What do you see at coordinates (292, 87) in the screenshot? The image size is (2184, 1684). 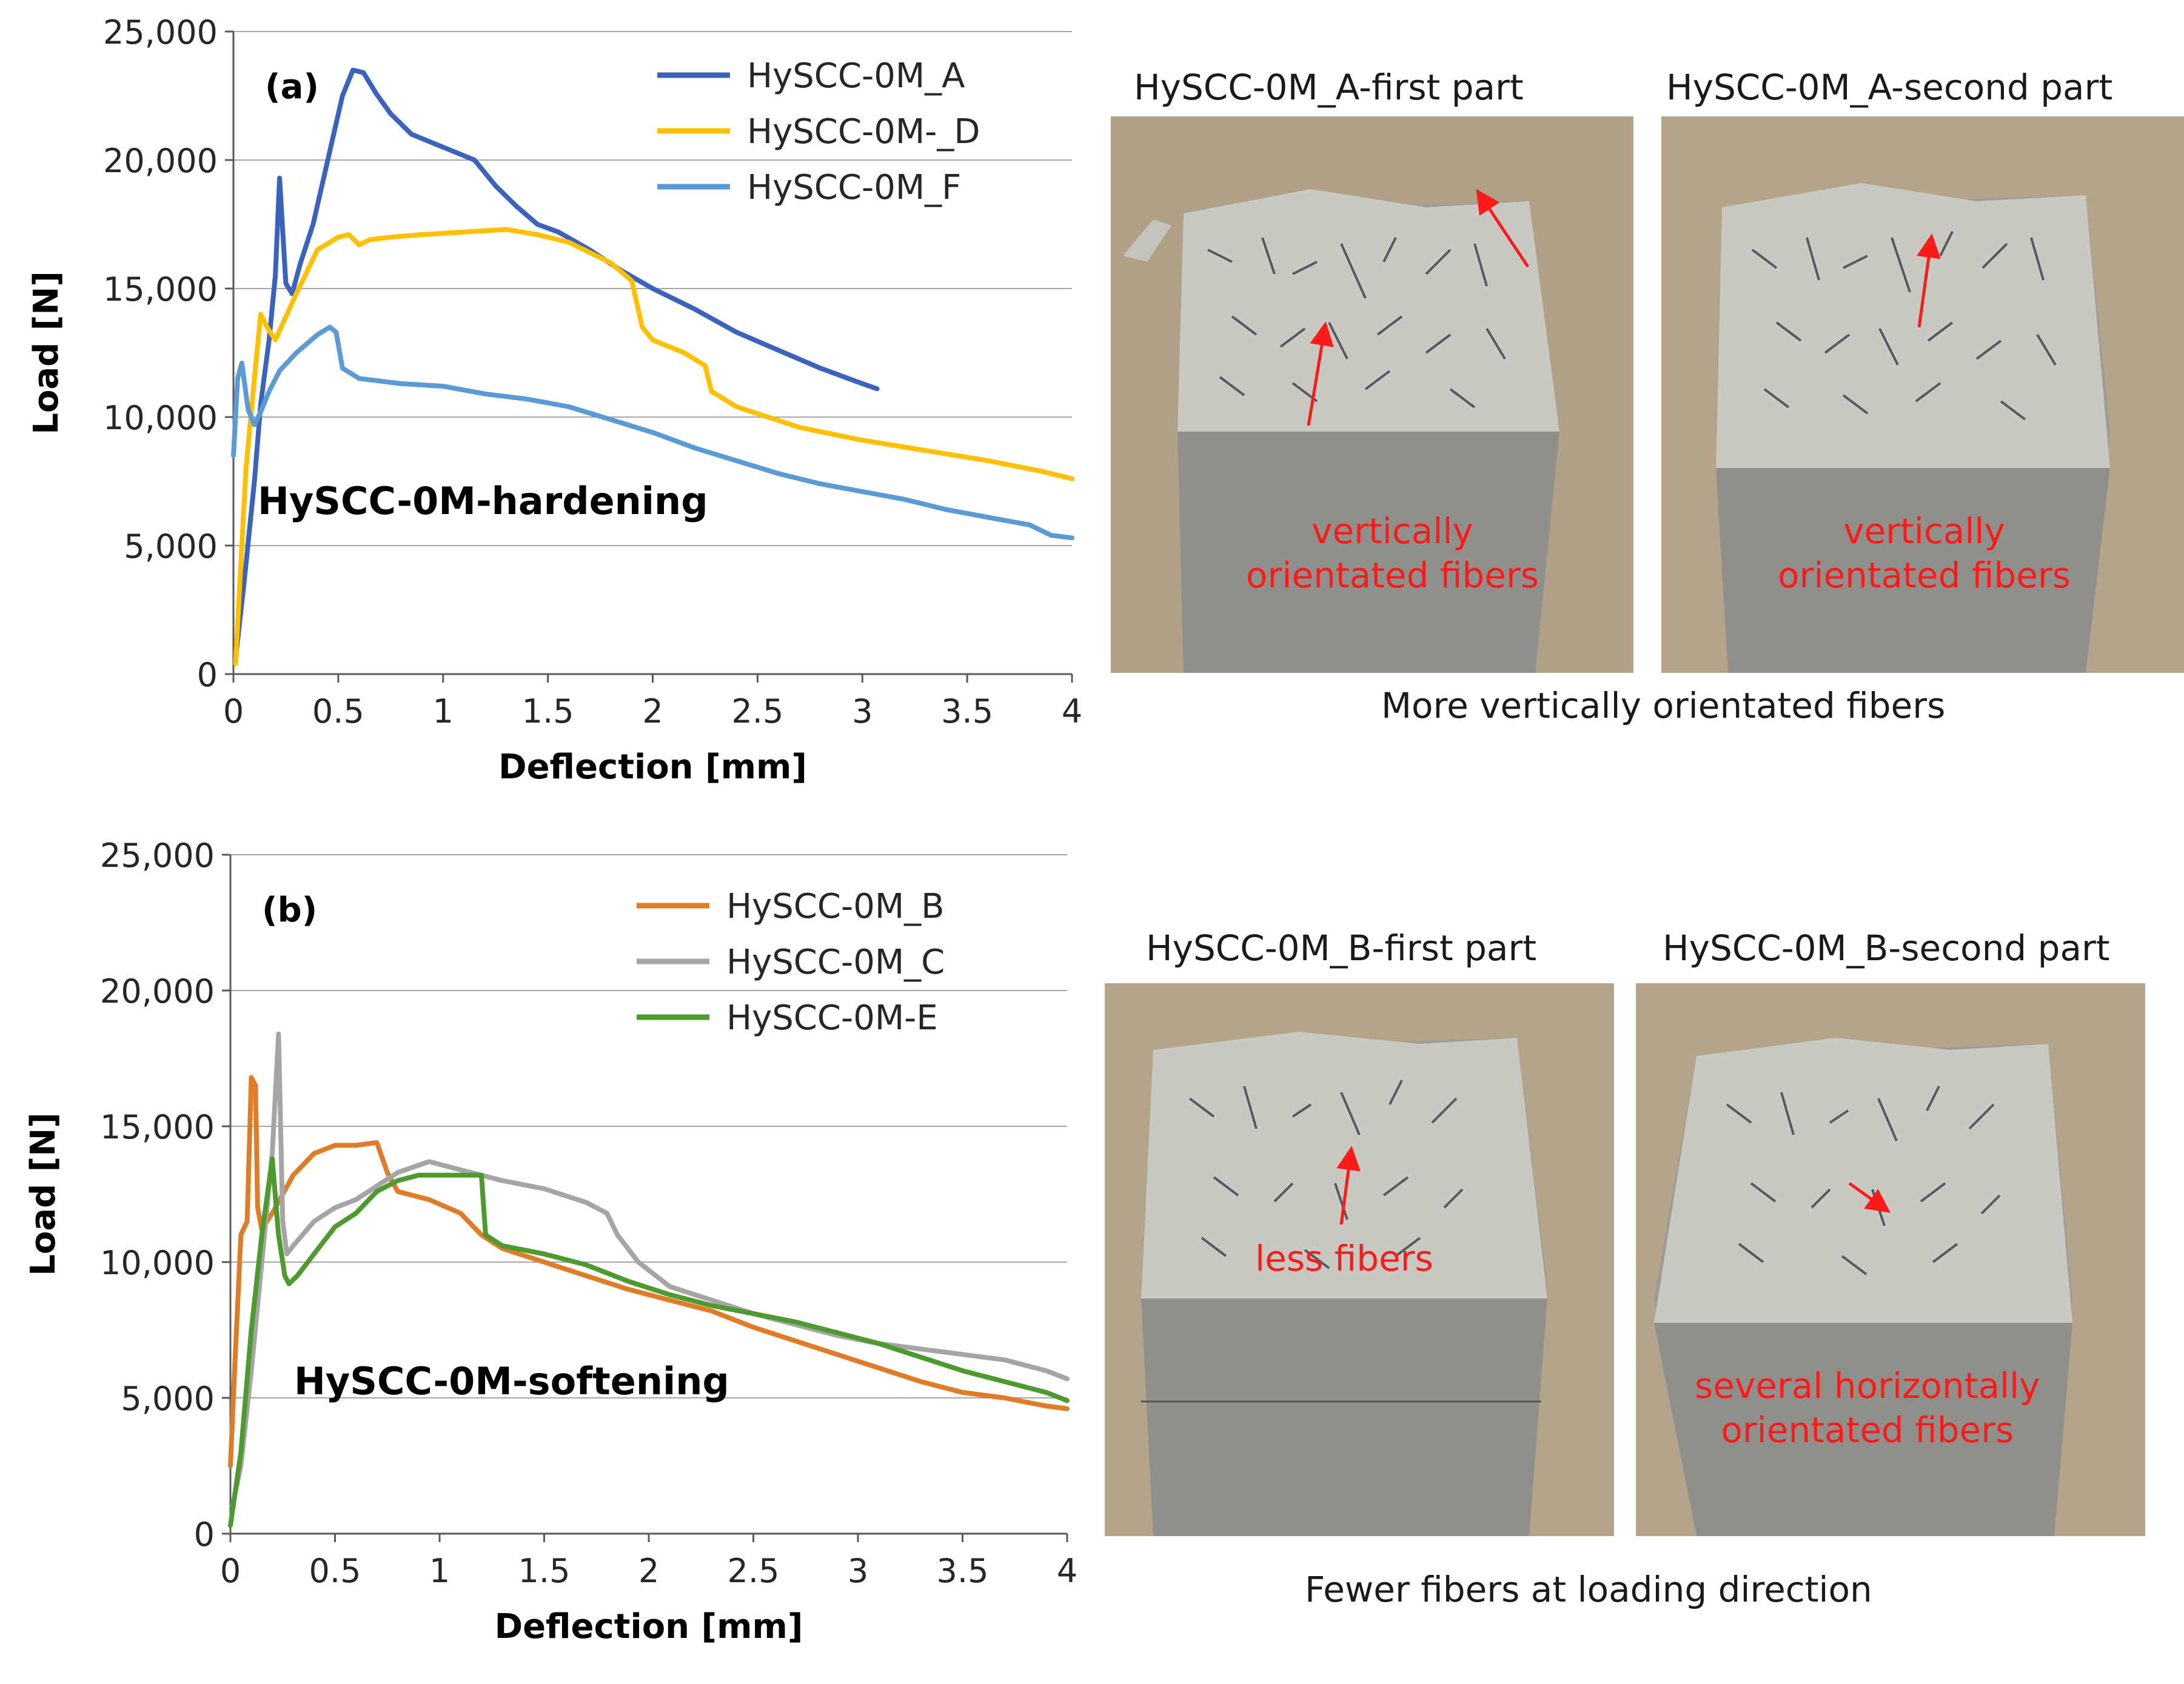 I see `panel-label: (a)` at bounding box center [292, 87].